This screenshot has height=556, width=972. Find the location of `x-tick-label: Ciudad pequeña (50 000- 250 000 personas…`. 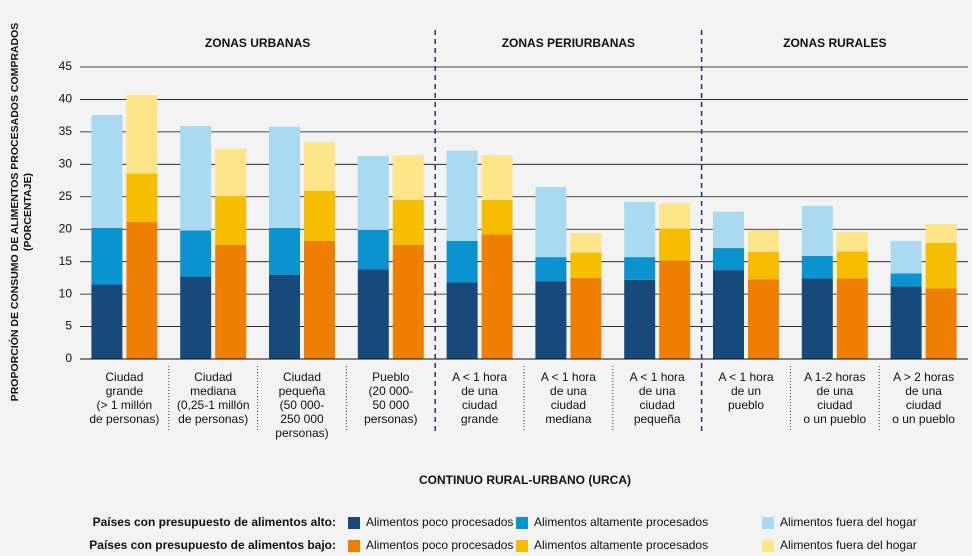

x-tick-label: Ciudad pequeña (50 000- 250 000 personas… is located at coordinates (302, 405).